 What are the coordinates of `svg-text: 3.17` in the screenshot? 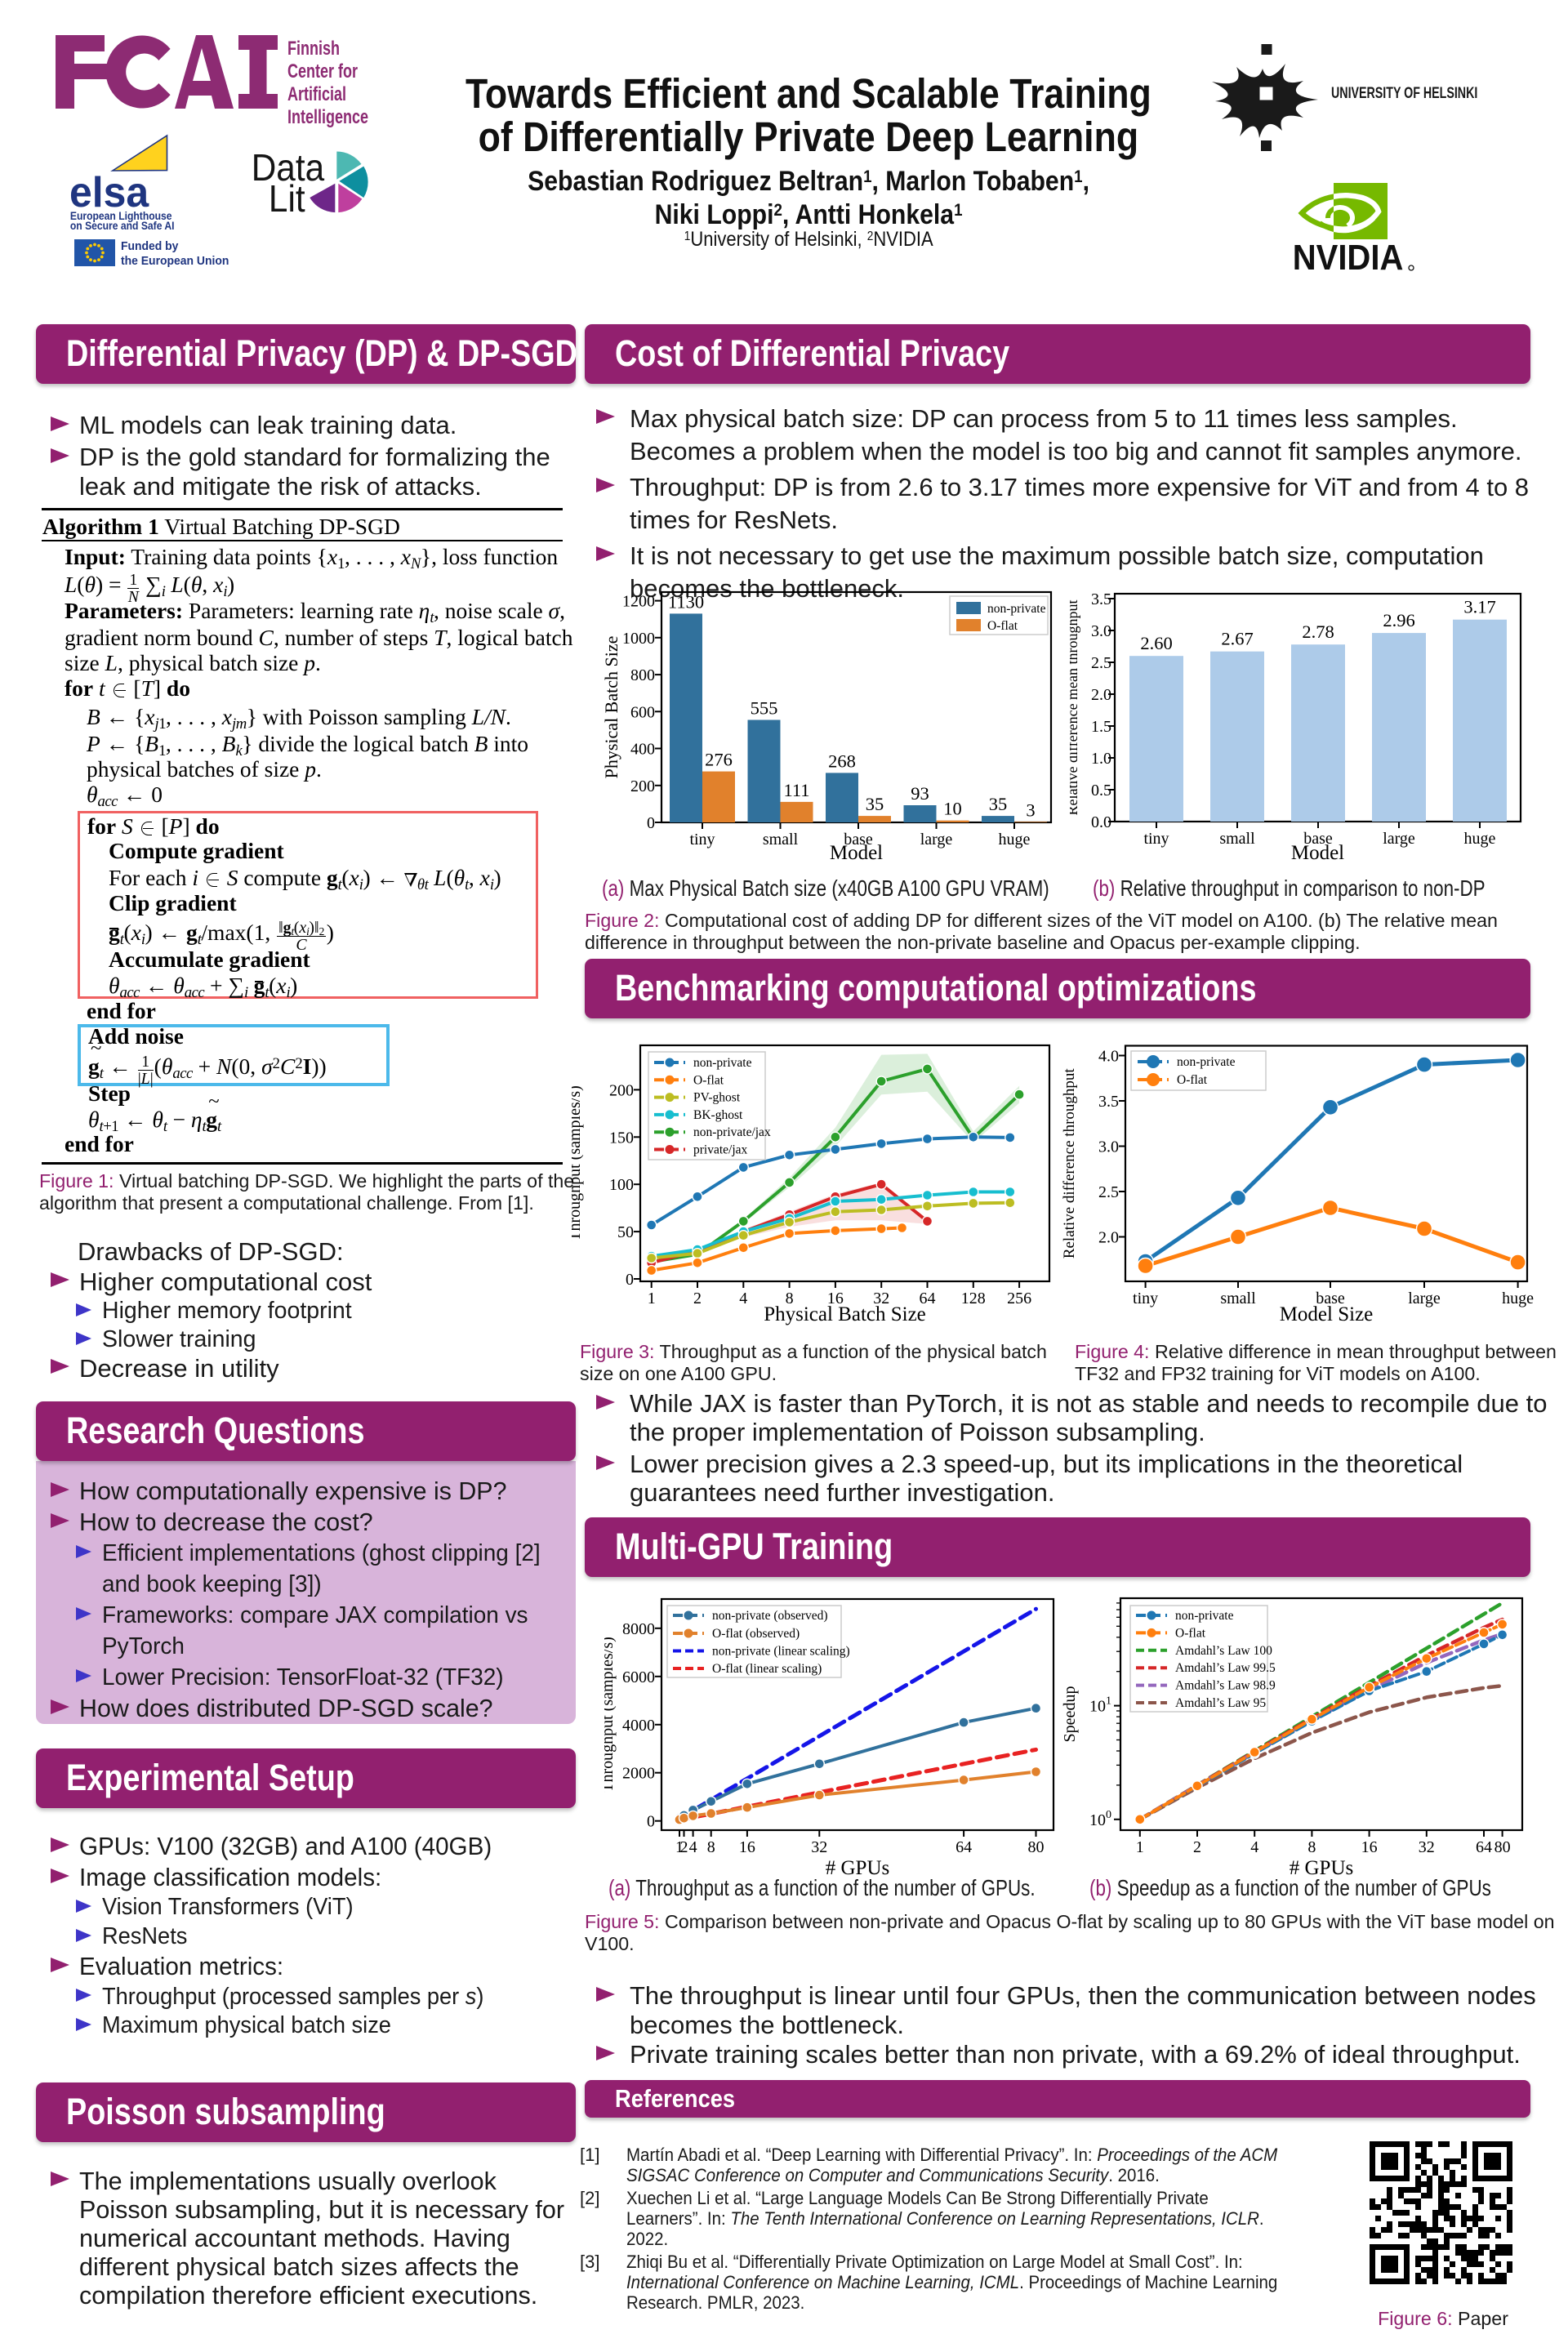 It's located at (1479, 607).